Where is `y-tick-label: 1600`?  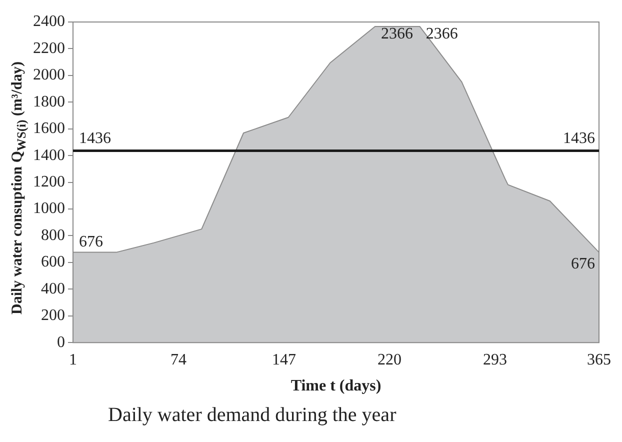 y-tick-label: 1600 is located at coordinates (49, 129).